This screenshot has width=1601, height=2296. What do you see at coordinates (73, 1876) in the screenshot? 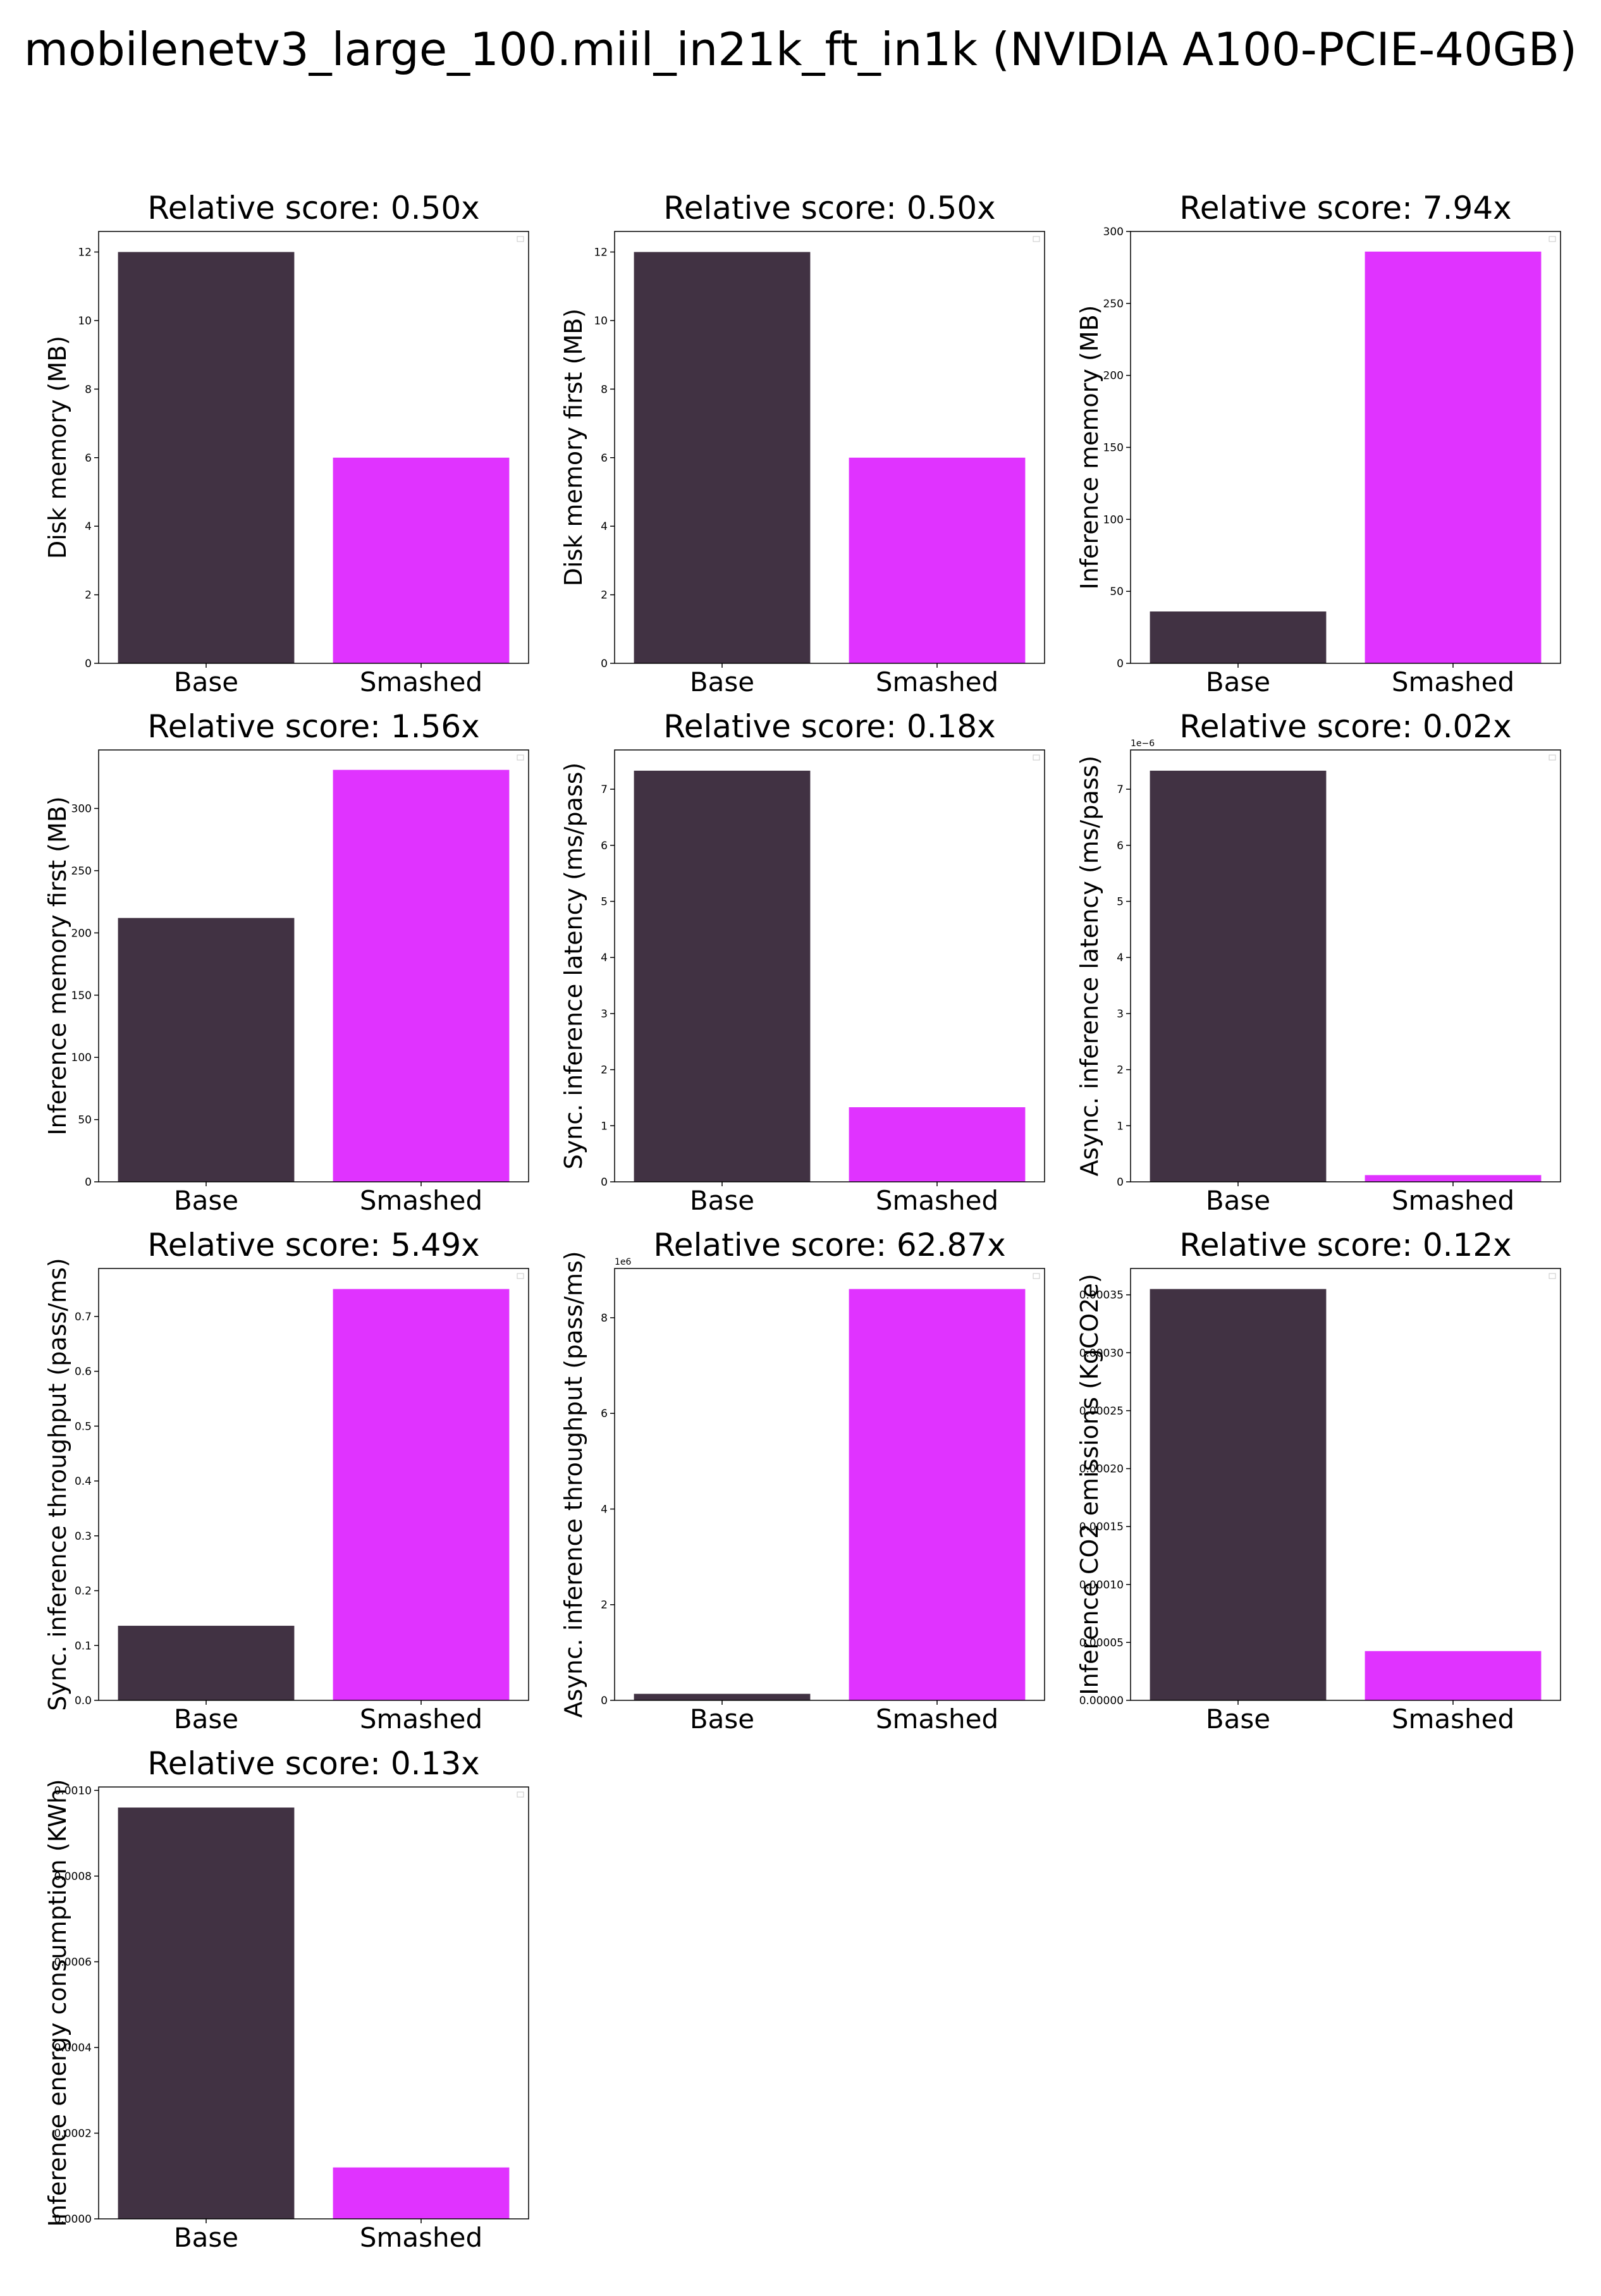
I see `y-tick-label: 0.0008` at bounding box center [73, 1876].